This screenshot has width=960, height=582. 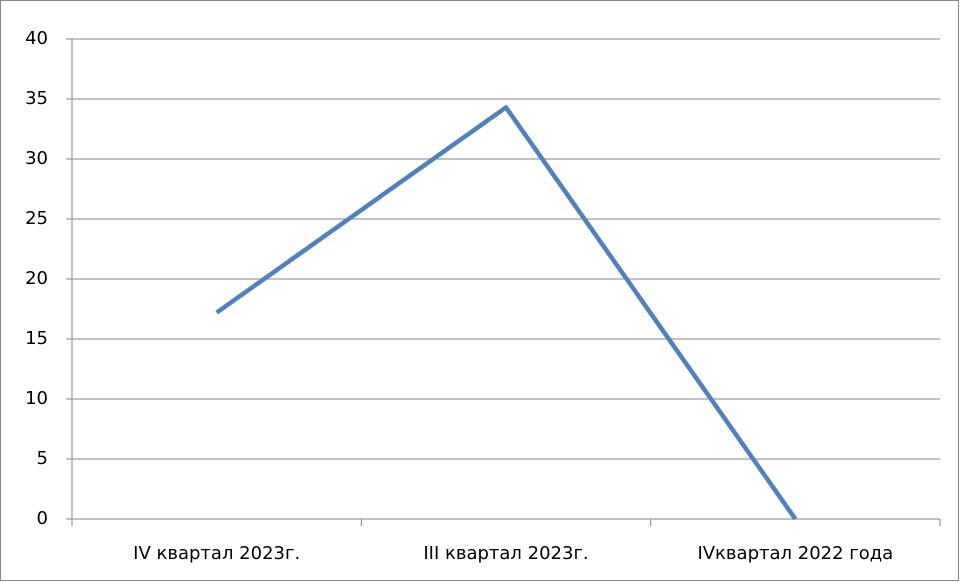 What do you see at coordinates (36, 158) in the screenshot?
I see `y-tick-label: 30` at bounding box center [36, 158].